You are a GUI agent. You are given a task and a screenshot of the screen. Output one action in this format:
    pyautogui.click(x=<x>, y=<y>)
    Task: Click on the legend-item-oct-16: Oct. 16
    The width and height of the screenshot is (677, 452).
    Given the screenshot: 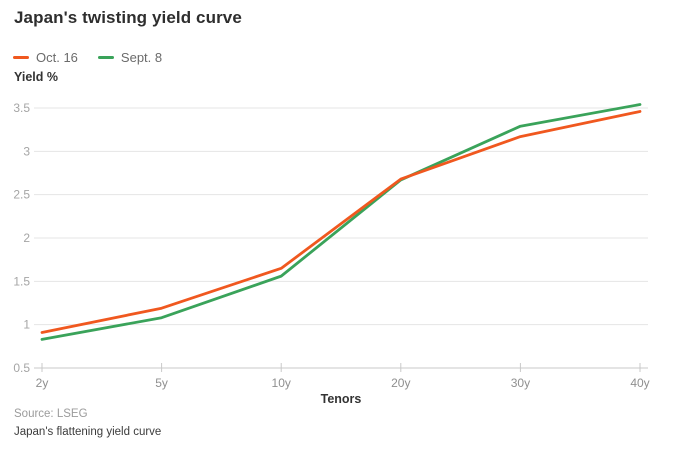 What is the action you would take?
    pyautogui.click(x=45, y=57)
    